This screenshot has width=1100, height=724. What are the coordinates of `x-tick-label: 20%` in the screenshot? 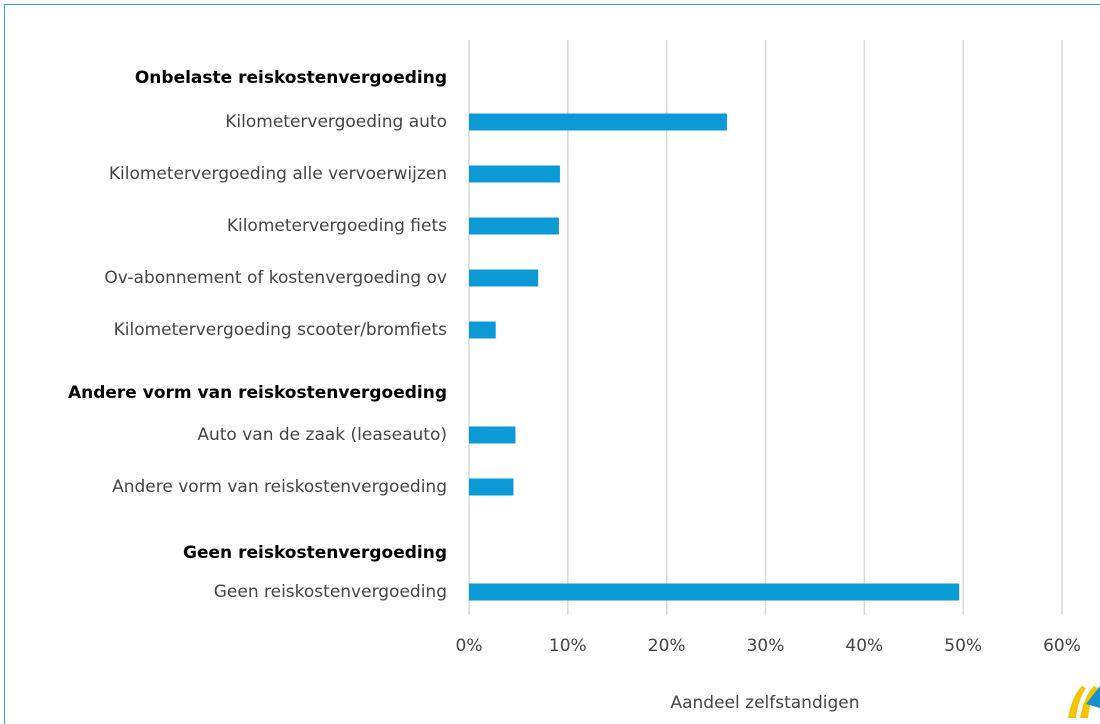 It's located at (667, 646).